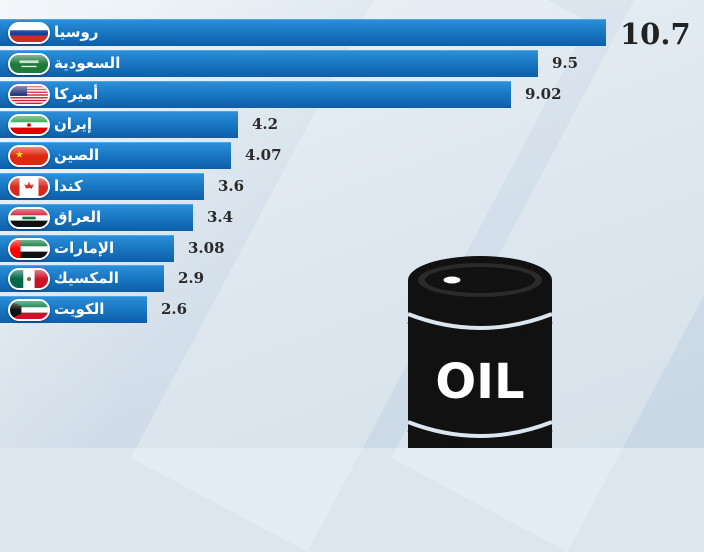 The height and width of the screenshot is (552, 704). I want to click on bar-row: الصين 4.07, so click(352, 155).